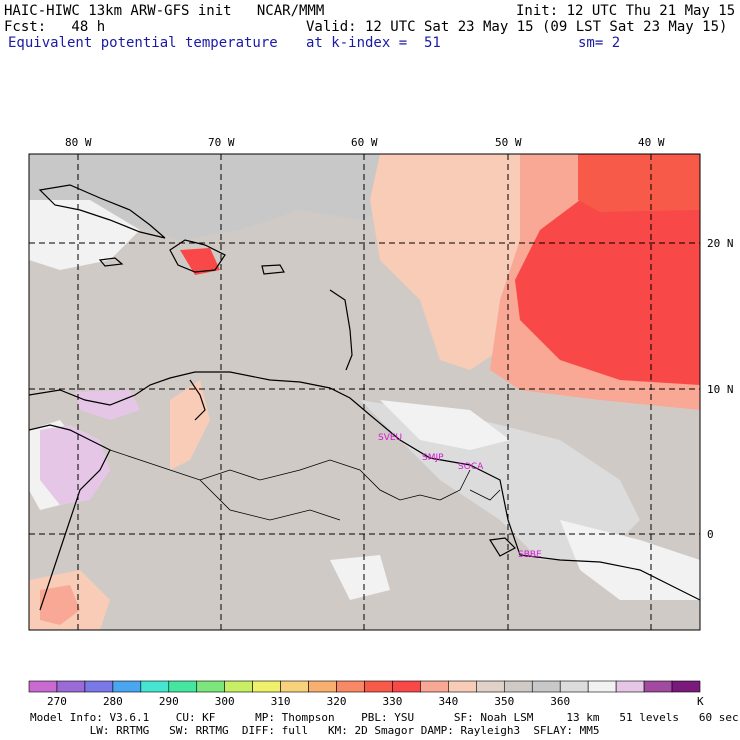  I want to click on lon-label: 50 W, so click(508, 142).